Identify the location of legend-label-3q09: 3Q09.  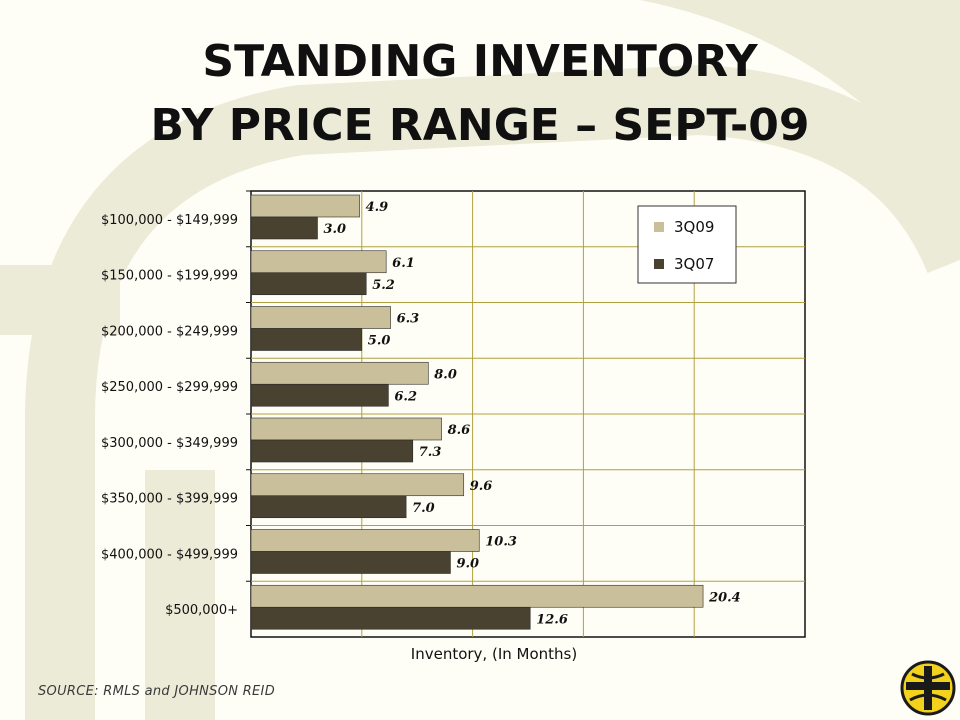
(694, 227).